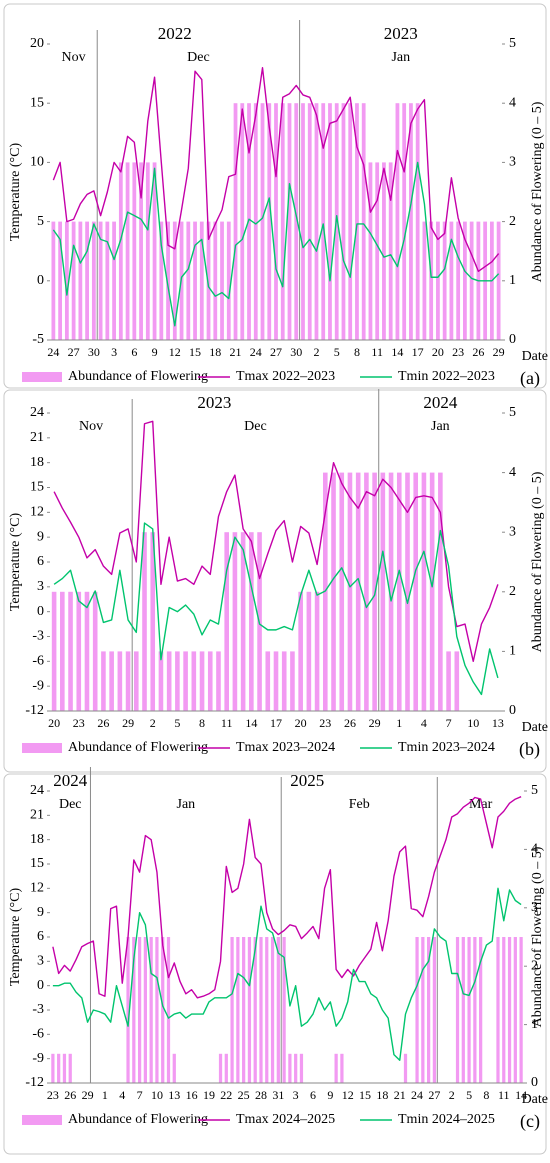 Image resolution: width=550 pixels, height=1163 pixels. What do you see at coordinates (399, 723) in the screenshot?
I see `x-tick-label: 1` at bounding box center [399, 723].